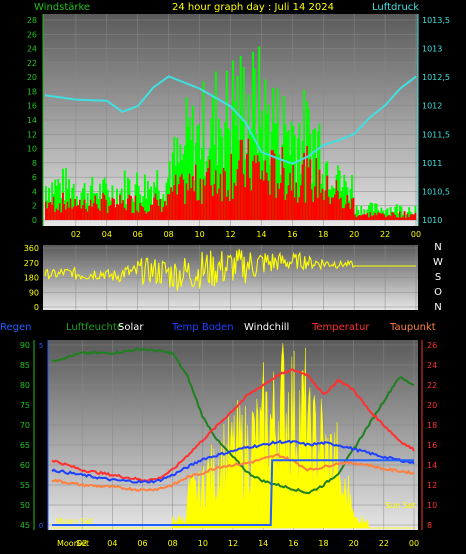  What do you see at coordinates (384, 543) in the screenshot?
I see `temp-x-tick-label: 22` at bounding box center [384, 543].